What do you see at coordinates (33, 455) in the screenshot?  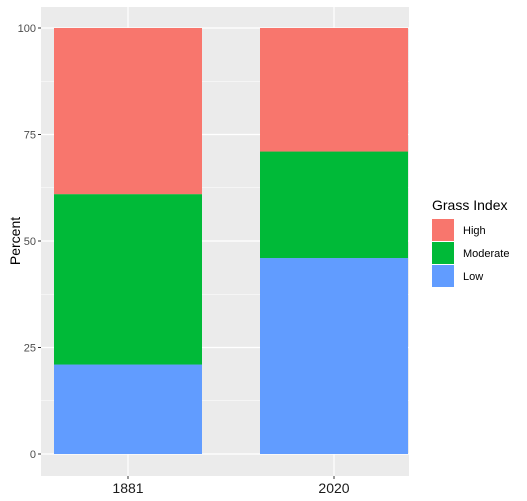 I see `y-tick-label: 0` at bounding box center [33, 455].